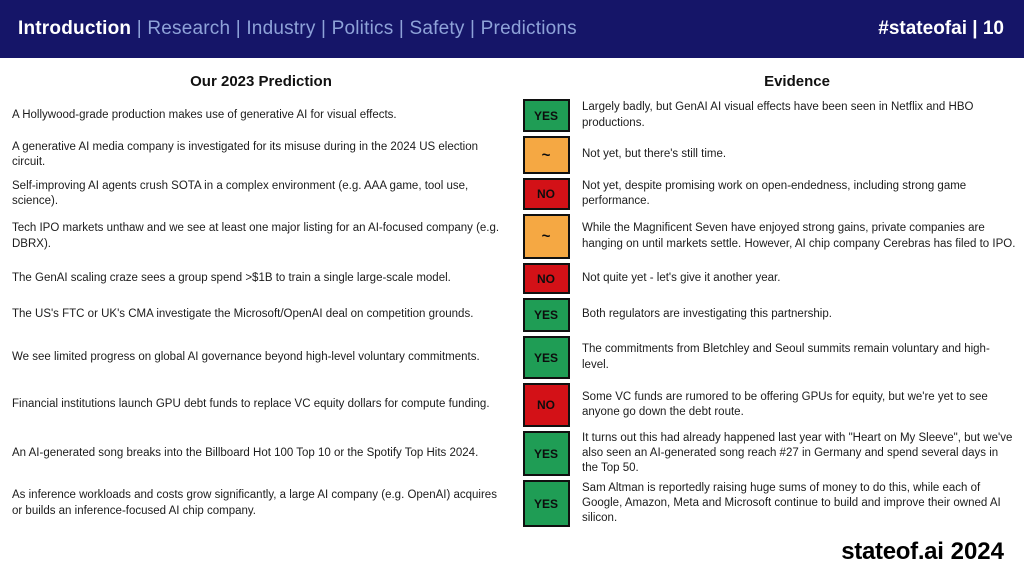 The height and width of the screenshot is (576, 1024). I want to click on nav-item-research: Research, so click(189, 28).